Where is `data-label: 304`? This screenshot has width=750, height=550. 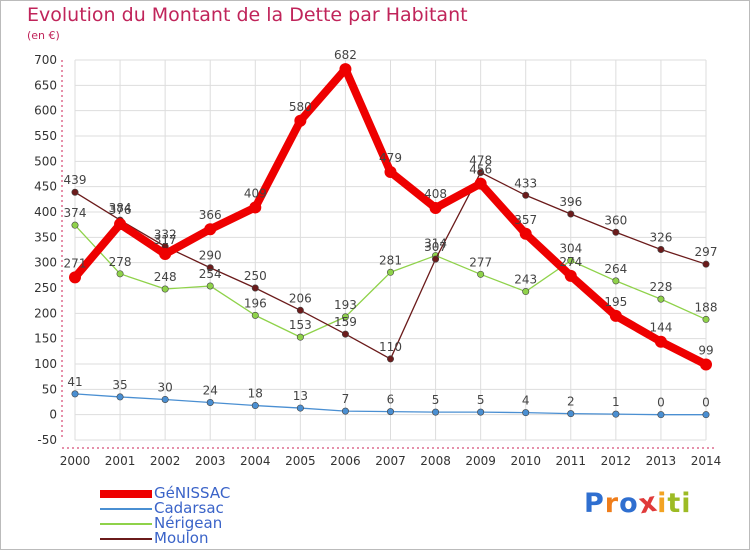 data-label: 304 is located at coordinates (570, 249).